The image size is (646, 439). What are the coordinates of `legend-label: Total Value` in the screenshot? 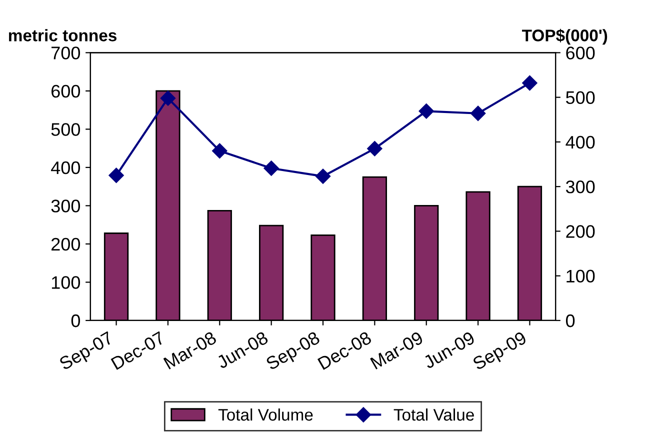 It's located at (434, 414).